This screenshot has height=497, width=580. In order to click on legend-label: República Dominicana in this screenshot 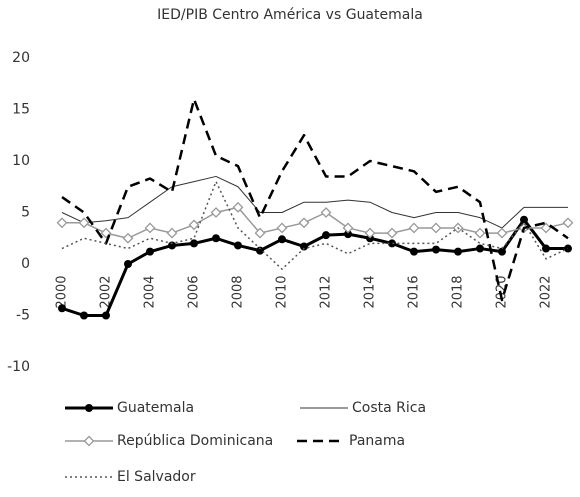, I will do `click(195, 441)`.